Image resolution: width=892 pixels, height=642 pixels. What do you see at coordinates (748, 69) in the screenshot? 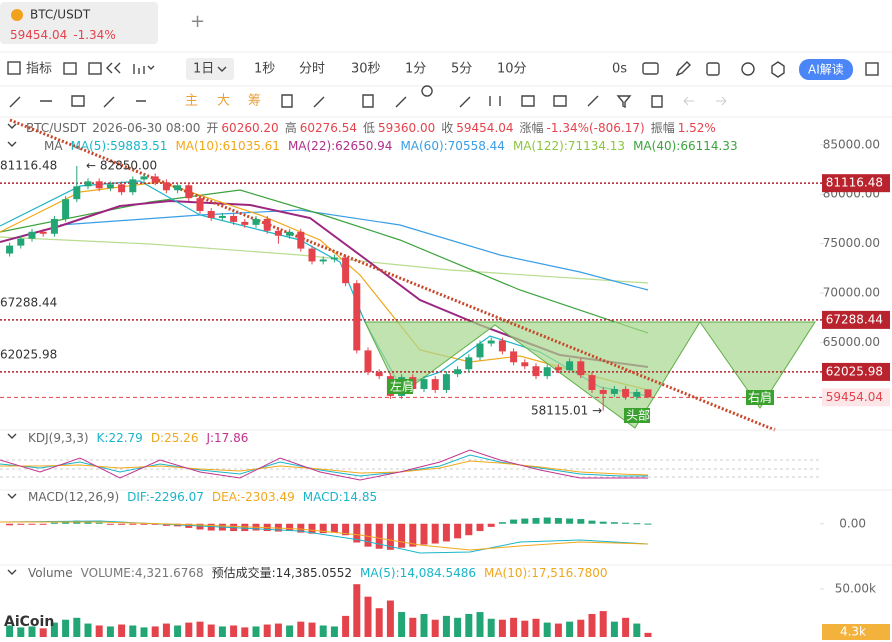
I see `settings-icon` at bounding box center [748, 69].